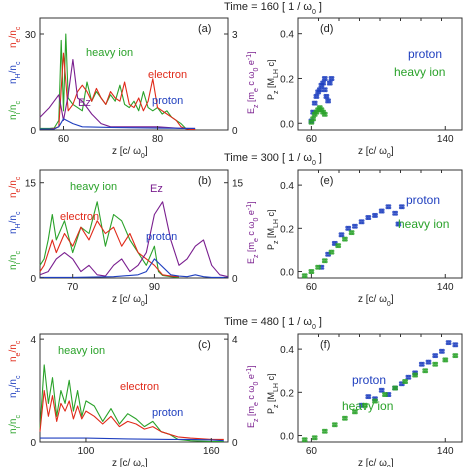 This screenshot has width=474, height=472. What do you see at coordinates (155, 287) in the screenshot?
I see `x-tick-label: 90` at bounding box center [155, 287].